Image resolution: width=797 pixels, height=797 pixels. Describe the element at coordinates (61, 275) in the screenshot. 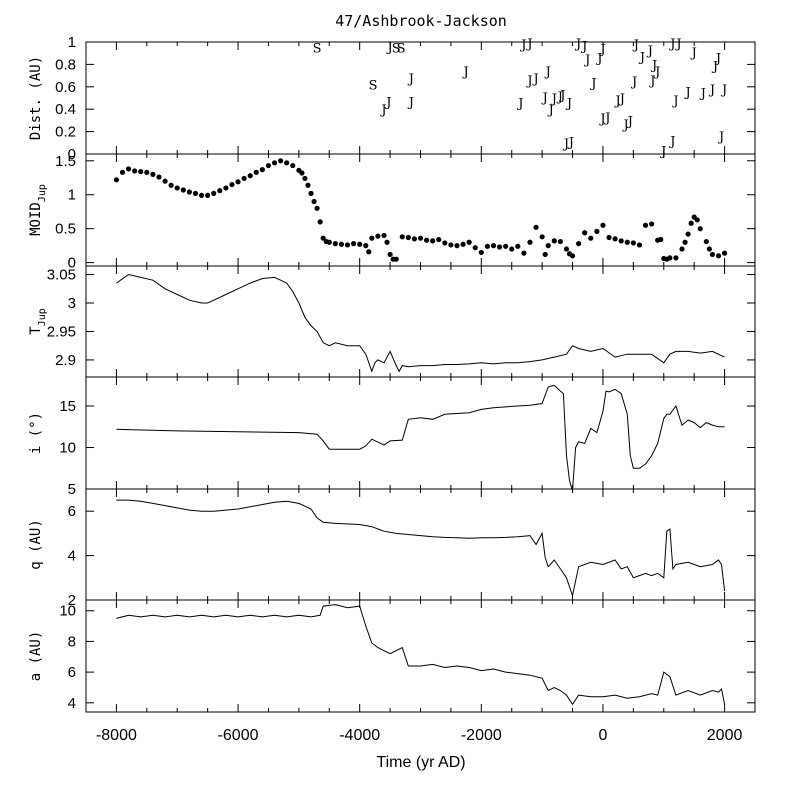

I see `tjup-ytick-label: 3.05` at that location.